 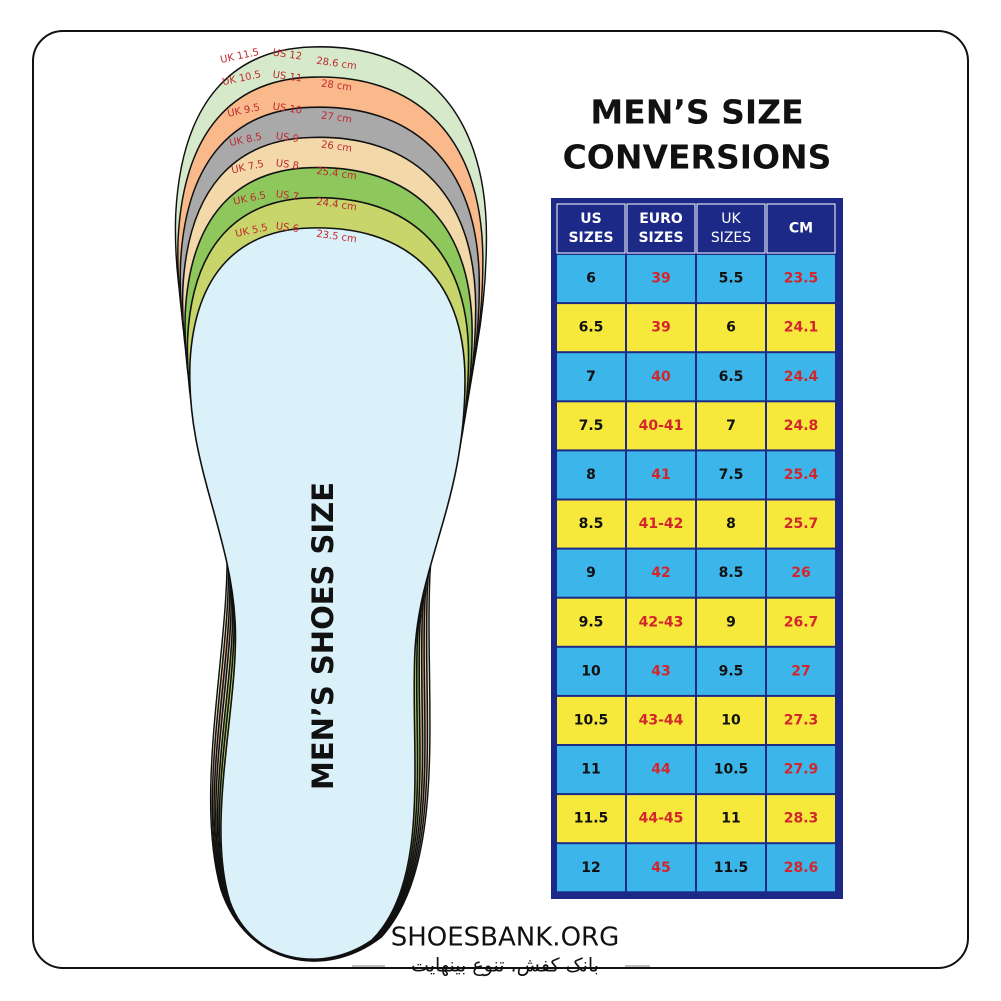 I want to click on cell-text: 41-42, so click(x=661, y=524).